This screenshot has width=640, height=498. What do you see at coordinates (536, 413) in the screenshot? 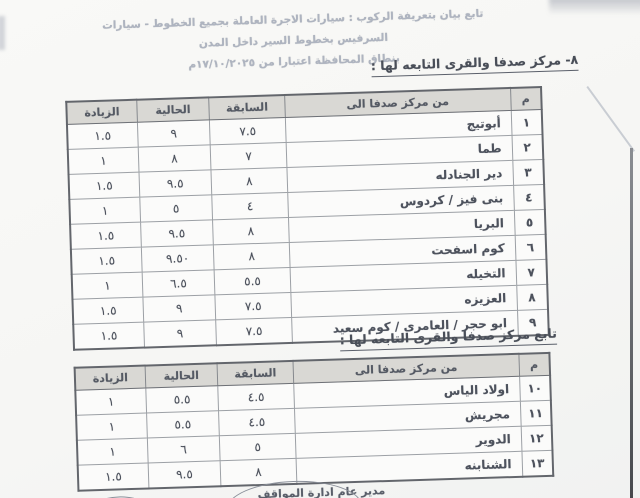
I see `row-number-cell: ١١` at bounding box center [536, 413].